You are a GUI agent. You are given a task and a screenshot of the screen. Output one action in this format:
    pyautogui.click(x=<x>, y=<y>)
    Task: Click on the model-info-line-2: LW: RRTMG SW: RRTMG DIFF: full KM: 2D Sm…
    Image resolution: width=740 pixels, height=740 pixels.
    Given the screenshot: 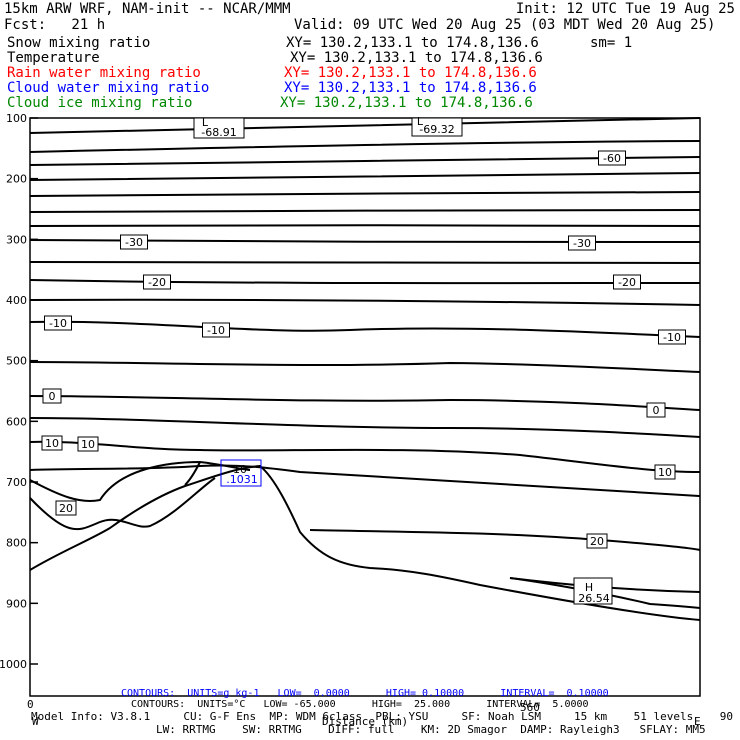 What is the action you would take?
    pyautogui.click(x=431, y=729)
    